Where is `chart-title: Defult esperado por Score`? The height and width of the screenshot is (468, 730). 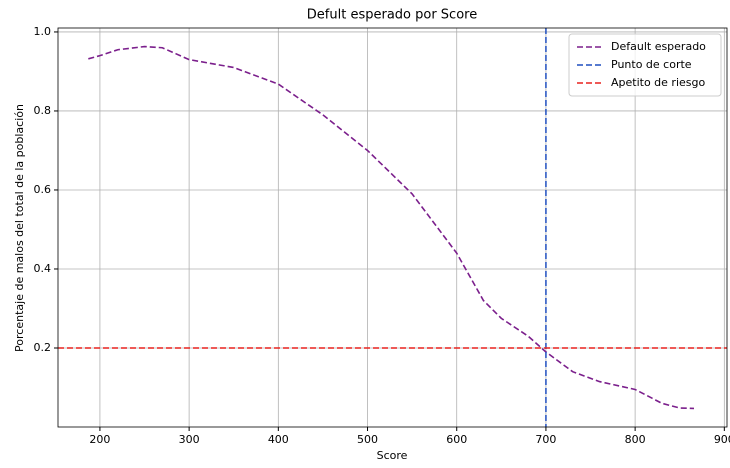 chart-title: Defult esperado por Score is located at coordinates (392, 15).